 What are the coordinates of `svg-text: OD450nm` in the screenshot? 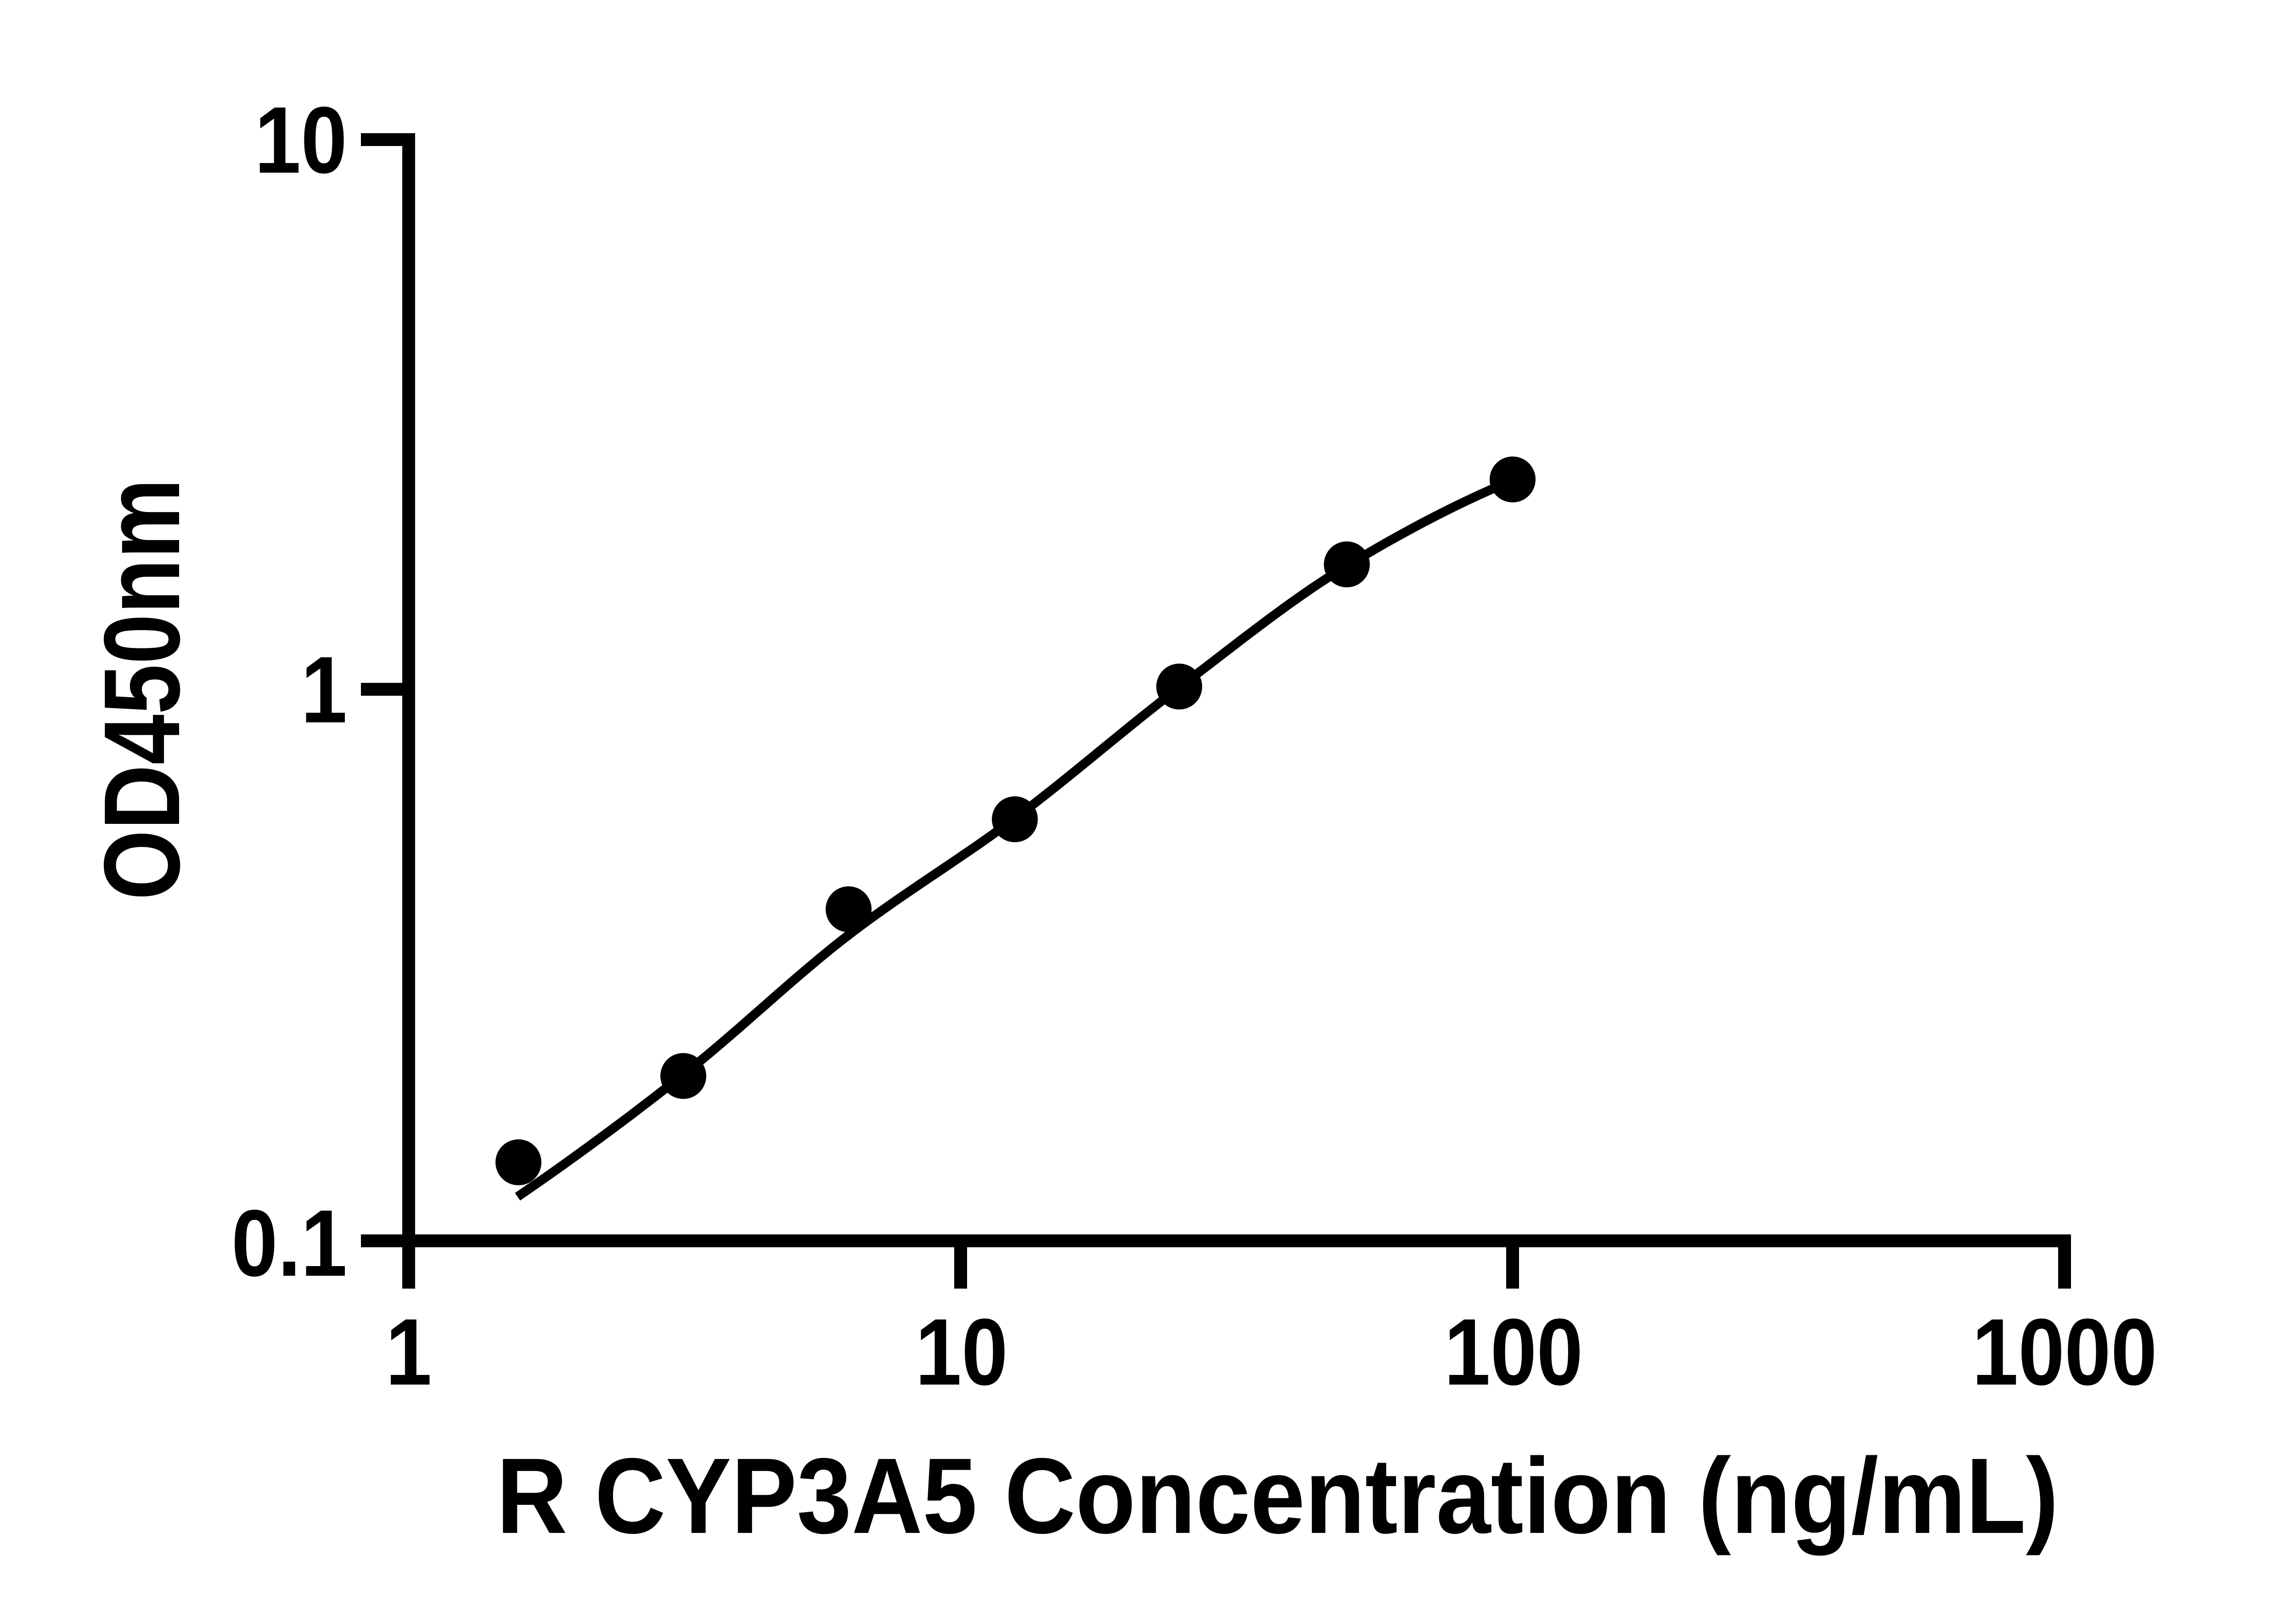 It's located at (141, 689).